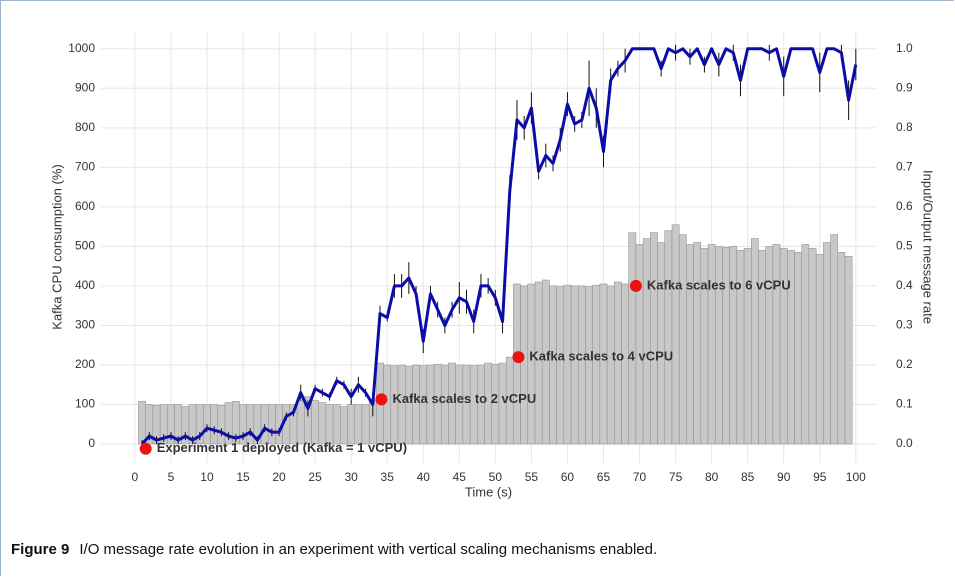 The height and width of the screenshot is (577, 955). Describe the element at coordinates (904, 48) in the screenshot. I see `y2-tick-label: 1.0` at that location.